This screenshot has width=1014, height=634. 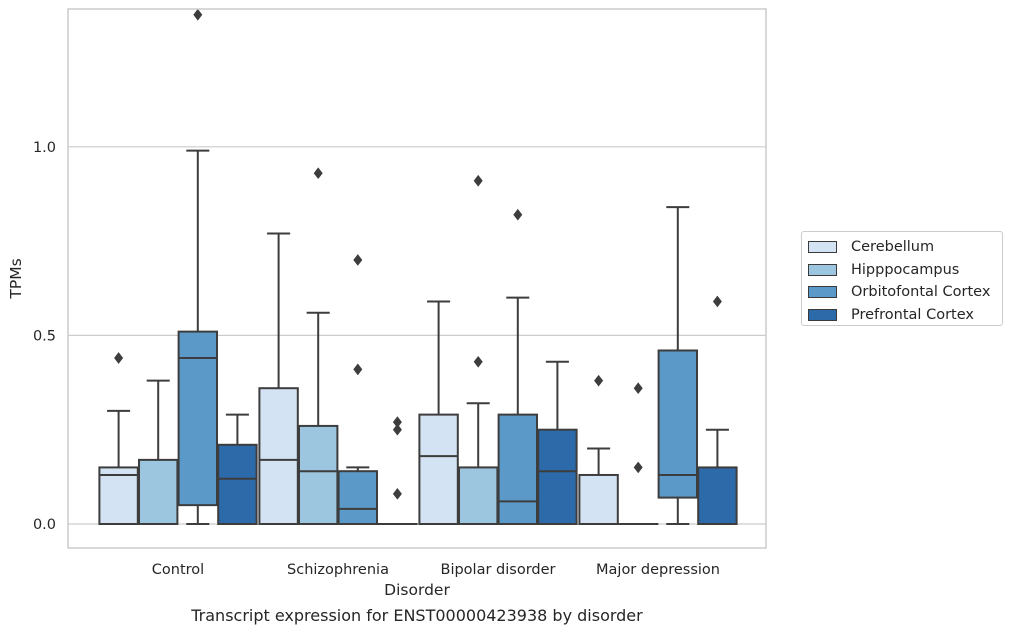 What do you see at coordinates (16, 278) in the screenshot?
I see `y-axis-title: TPMs` at bounding box center [16, 278].